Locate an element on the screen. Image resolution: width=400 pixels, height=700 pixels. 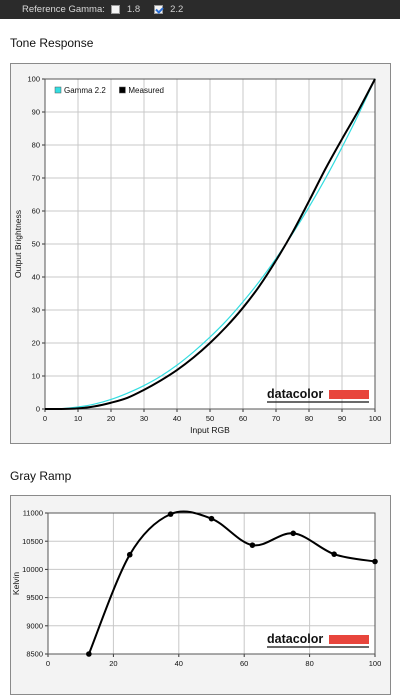
tone-tick-label-y: 0 is located at coordinates (38, 409).